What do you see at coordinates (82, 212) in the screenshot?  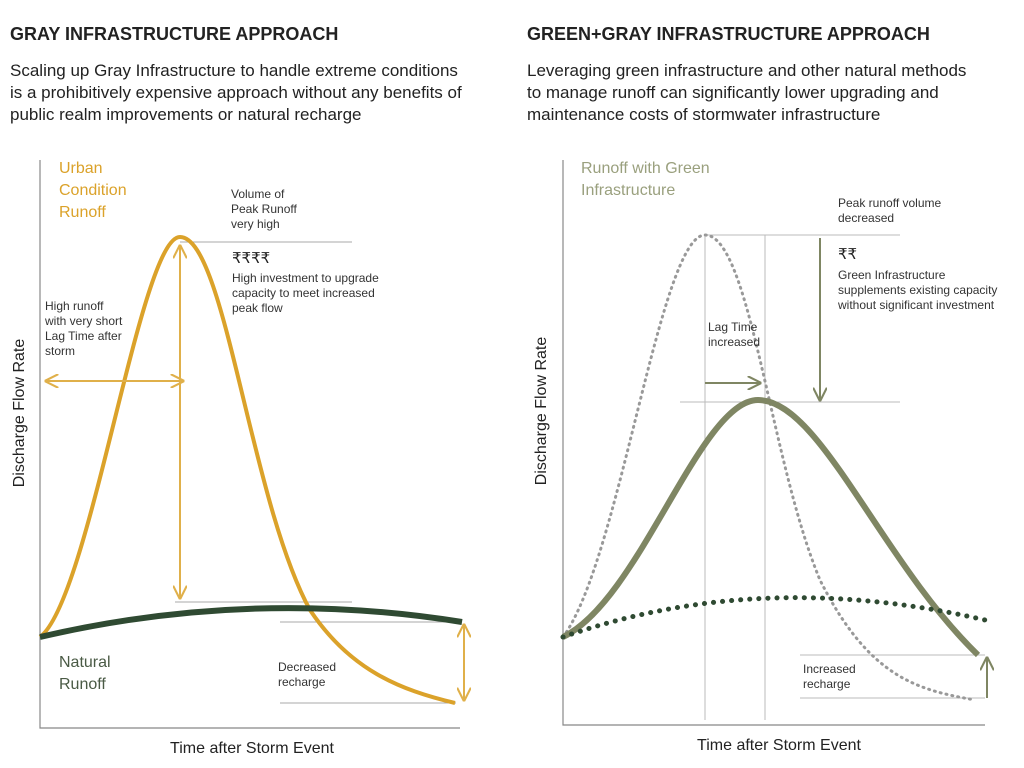 I see `curve-label: Runoff` at bounding box center [82, 212].